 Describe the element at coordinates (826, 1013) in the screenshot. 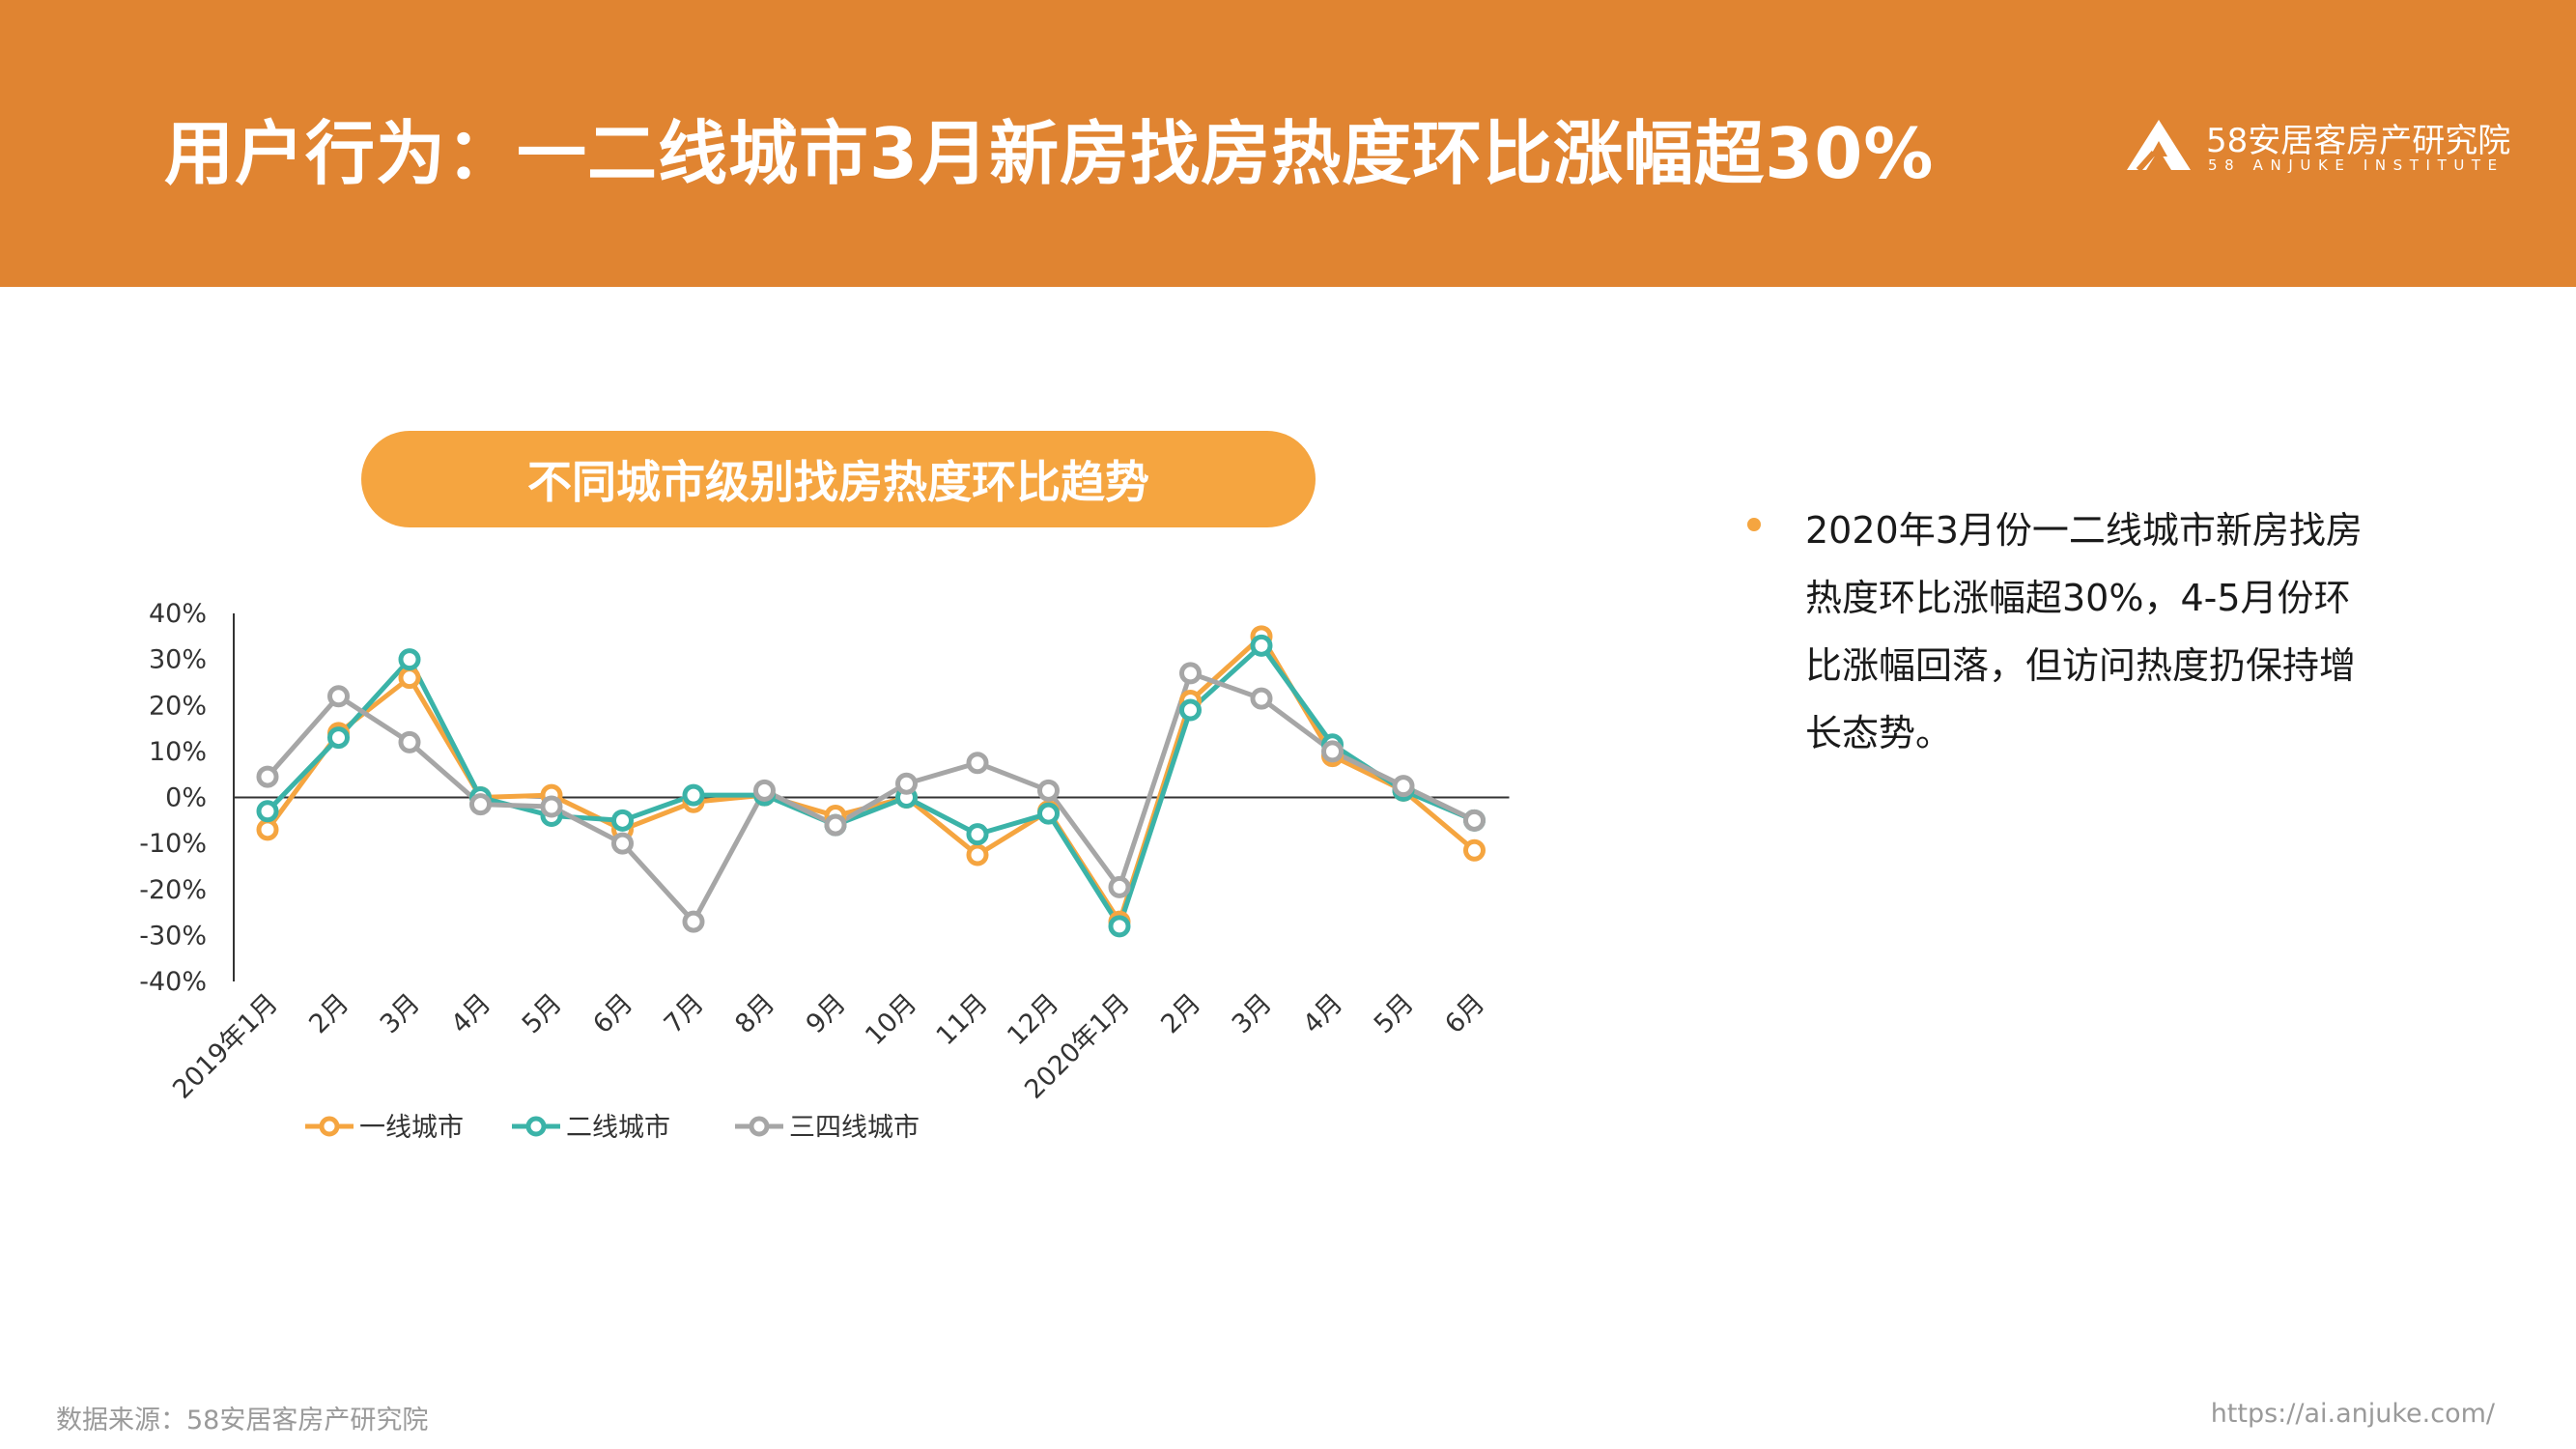

I see `x-tick-label: 9月` at that location.